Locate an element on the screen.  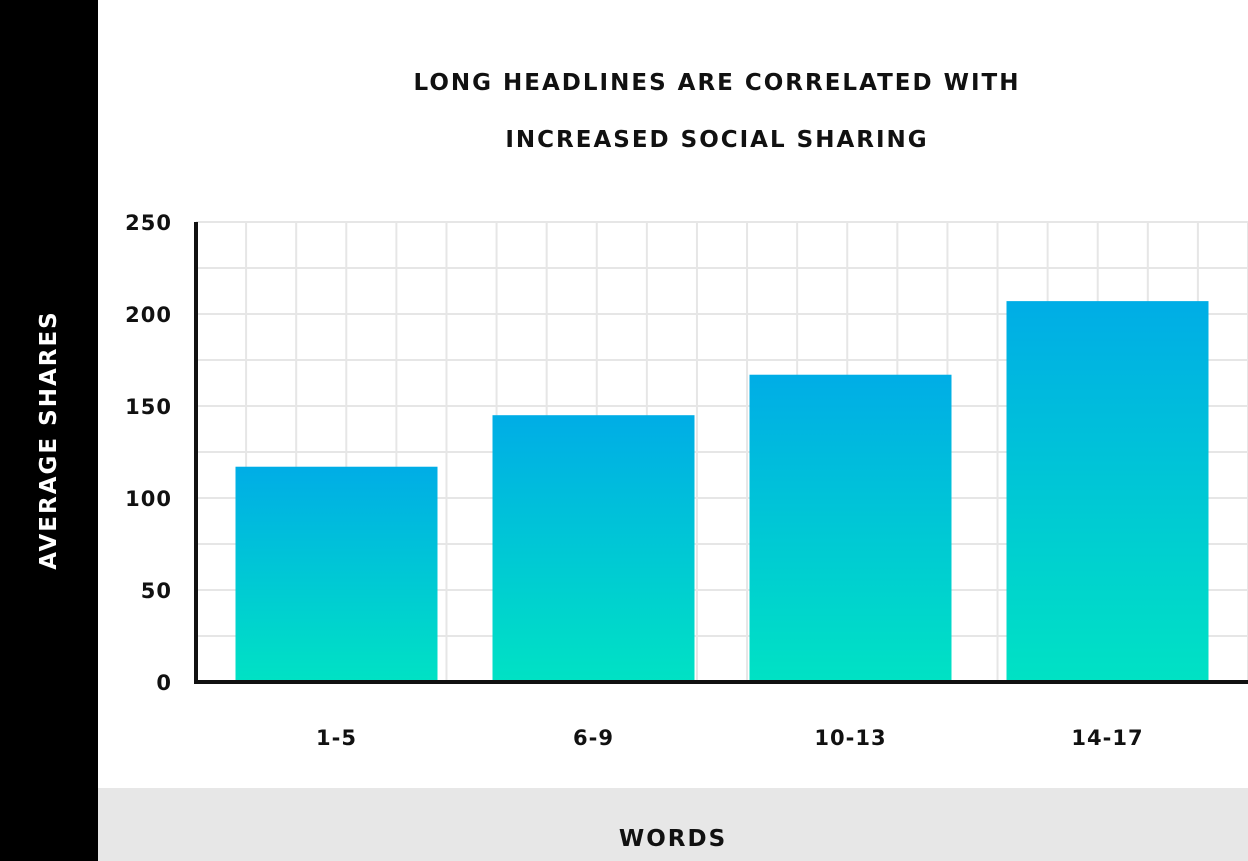
x-tick-label: 10-13 is located at coordinates (850, 738).